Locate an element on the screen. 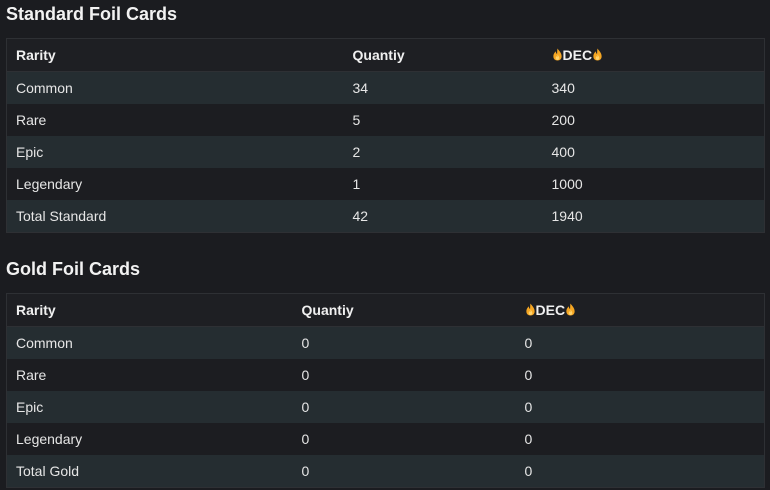 The width and height of the screenshot is (770, 490). table-row: Legendary 0 0 is located at coordinates (385, 439).